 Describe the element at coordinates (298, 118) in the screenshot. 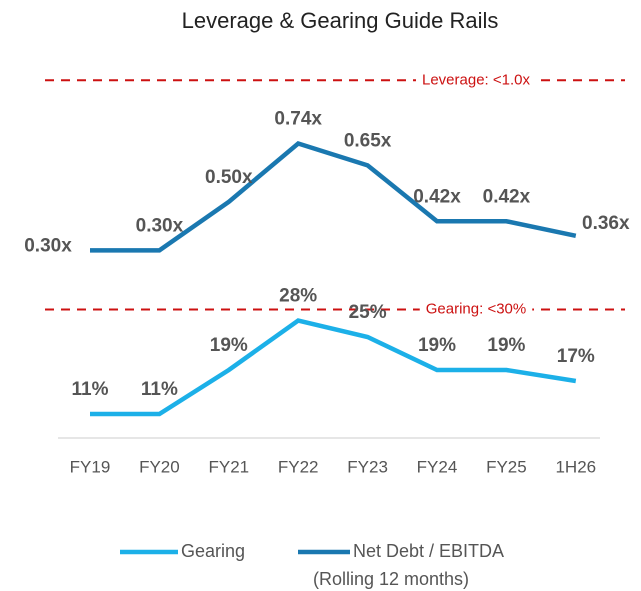

I see `value-label: 0.74x` at that location.